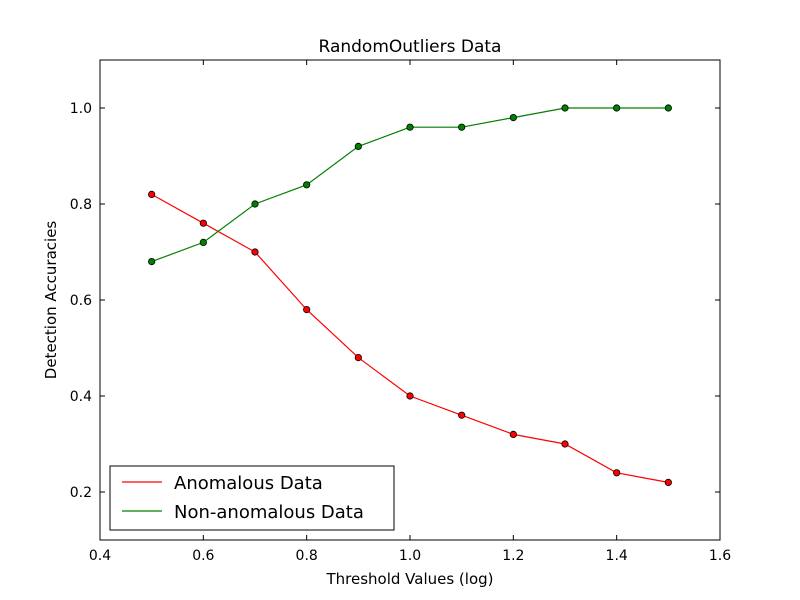 The height and width of the screenshot is (600, 800). What do you see at coordinates (269, 512) in the screenshot?
I see `legend-label-non-anomalous: Non-anomalous Data` at bounding box center [269, 512].